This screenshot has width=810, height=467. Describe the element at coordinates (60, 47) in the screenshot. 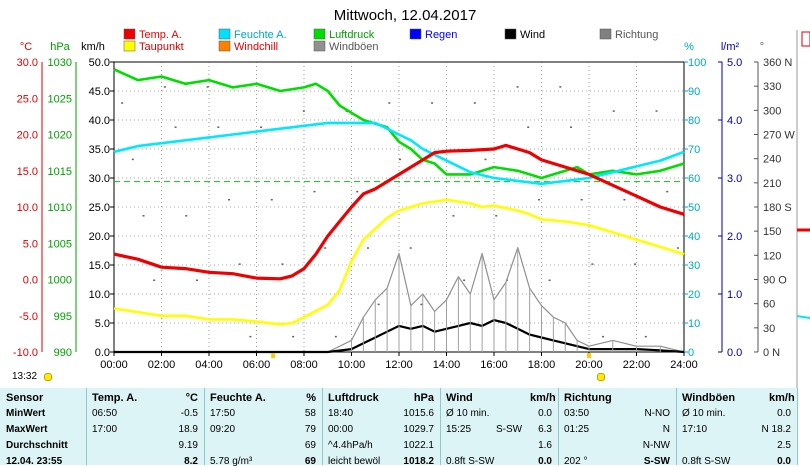

I see `pressure-axis-unit: hPa` at that location.